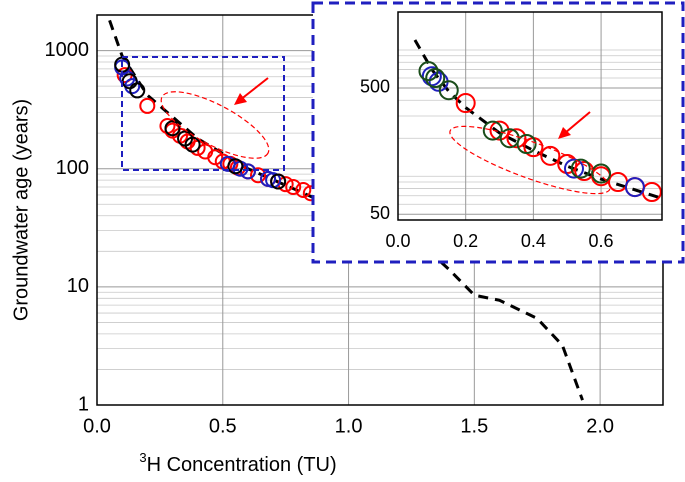  What do you see at coordinates (577, 122) in the screenshot?
I see `inset-arrow` at bounding box center [577, 122].